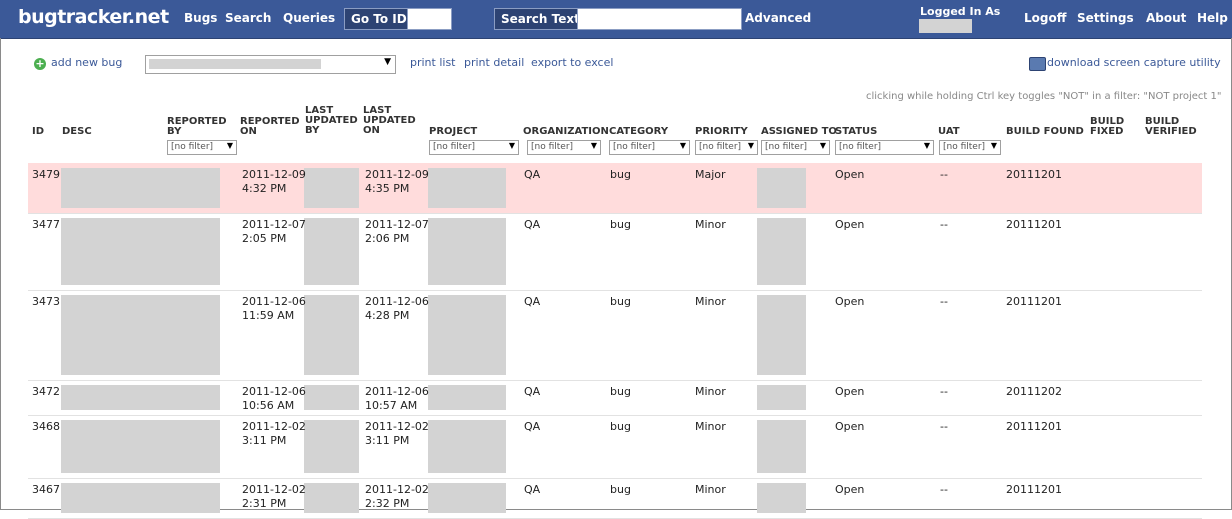 The image size is (1232, 519). Describe the element at coordinates (564, 147) in the screenshot. I see `filter-organization: [no filter] ▼` at that location.